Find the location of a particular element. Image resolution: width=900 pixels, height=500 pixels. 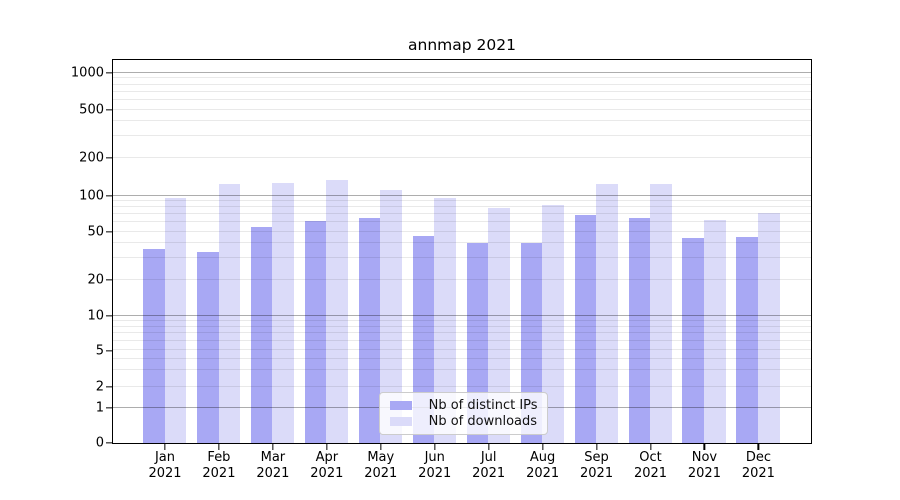

x-tick-label-apr: Apr 2021 is located at coordinates (327, 465).